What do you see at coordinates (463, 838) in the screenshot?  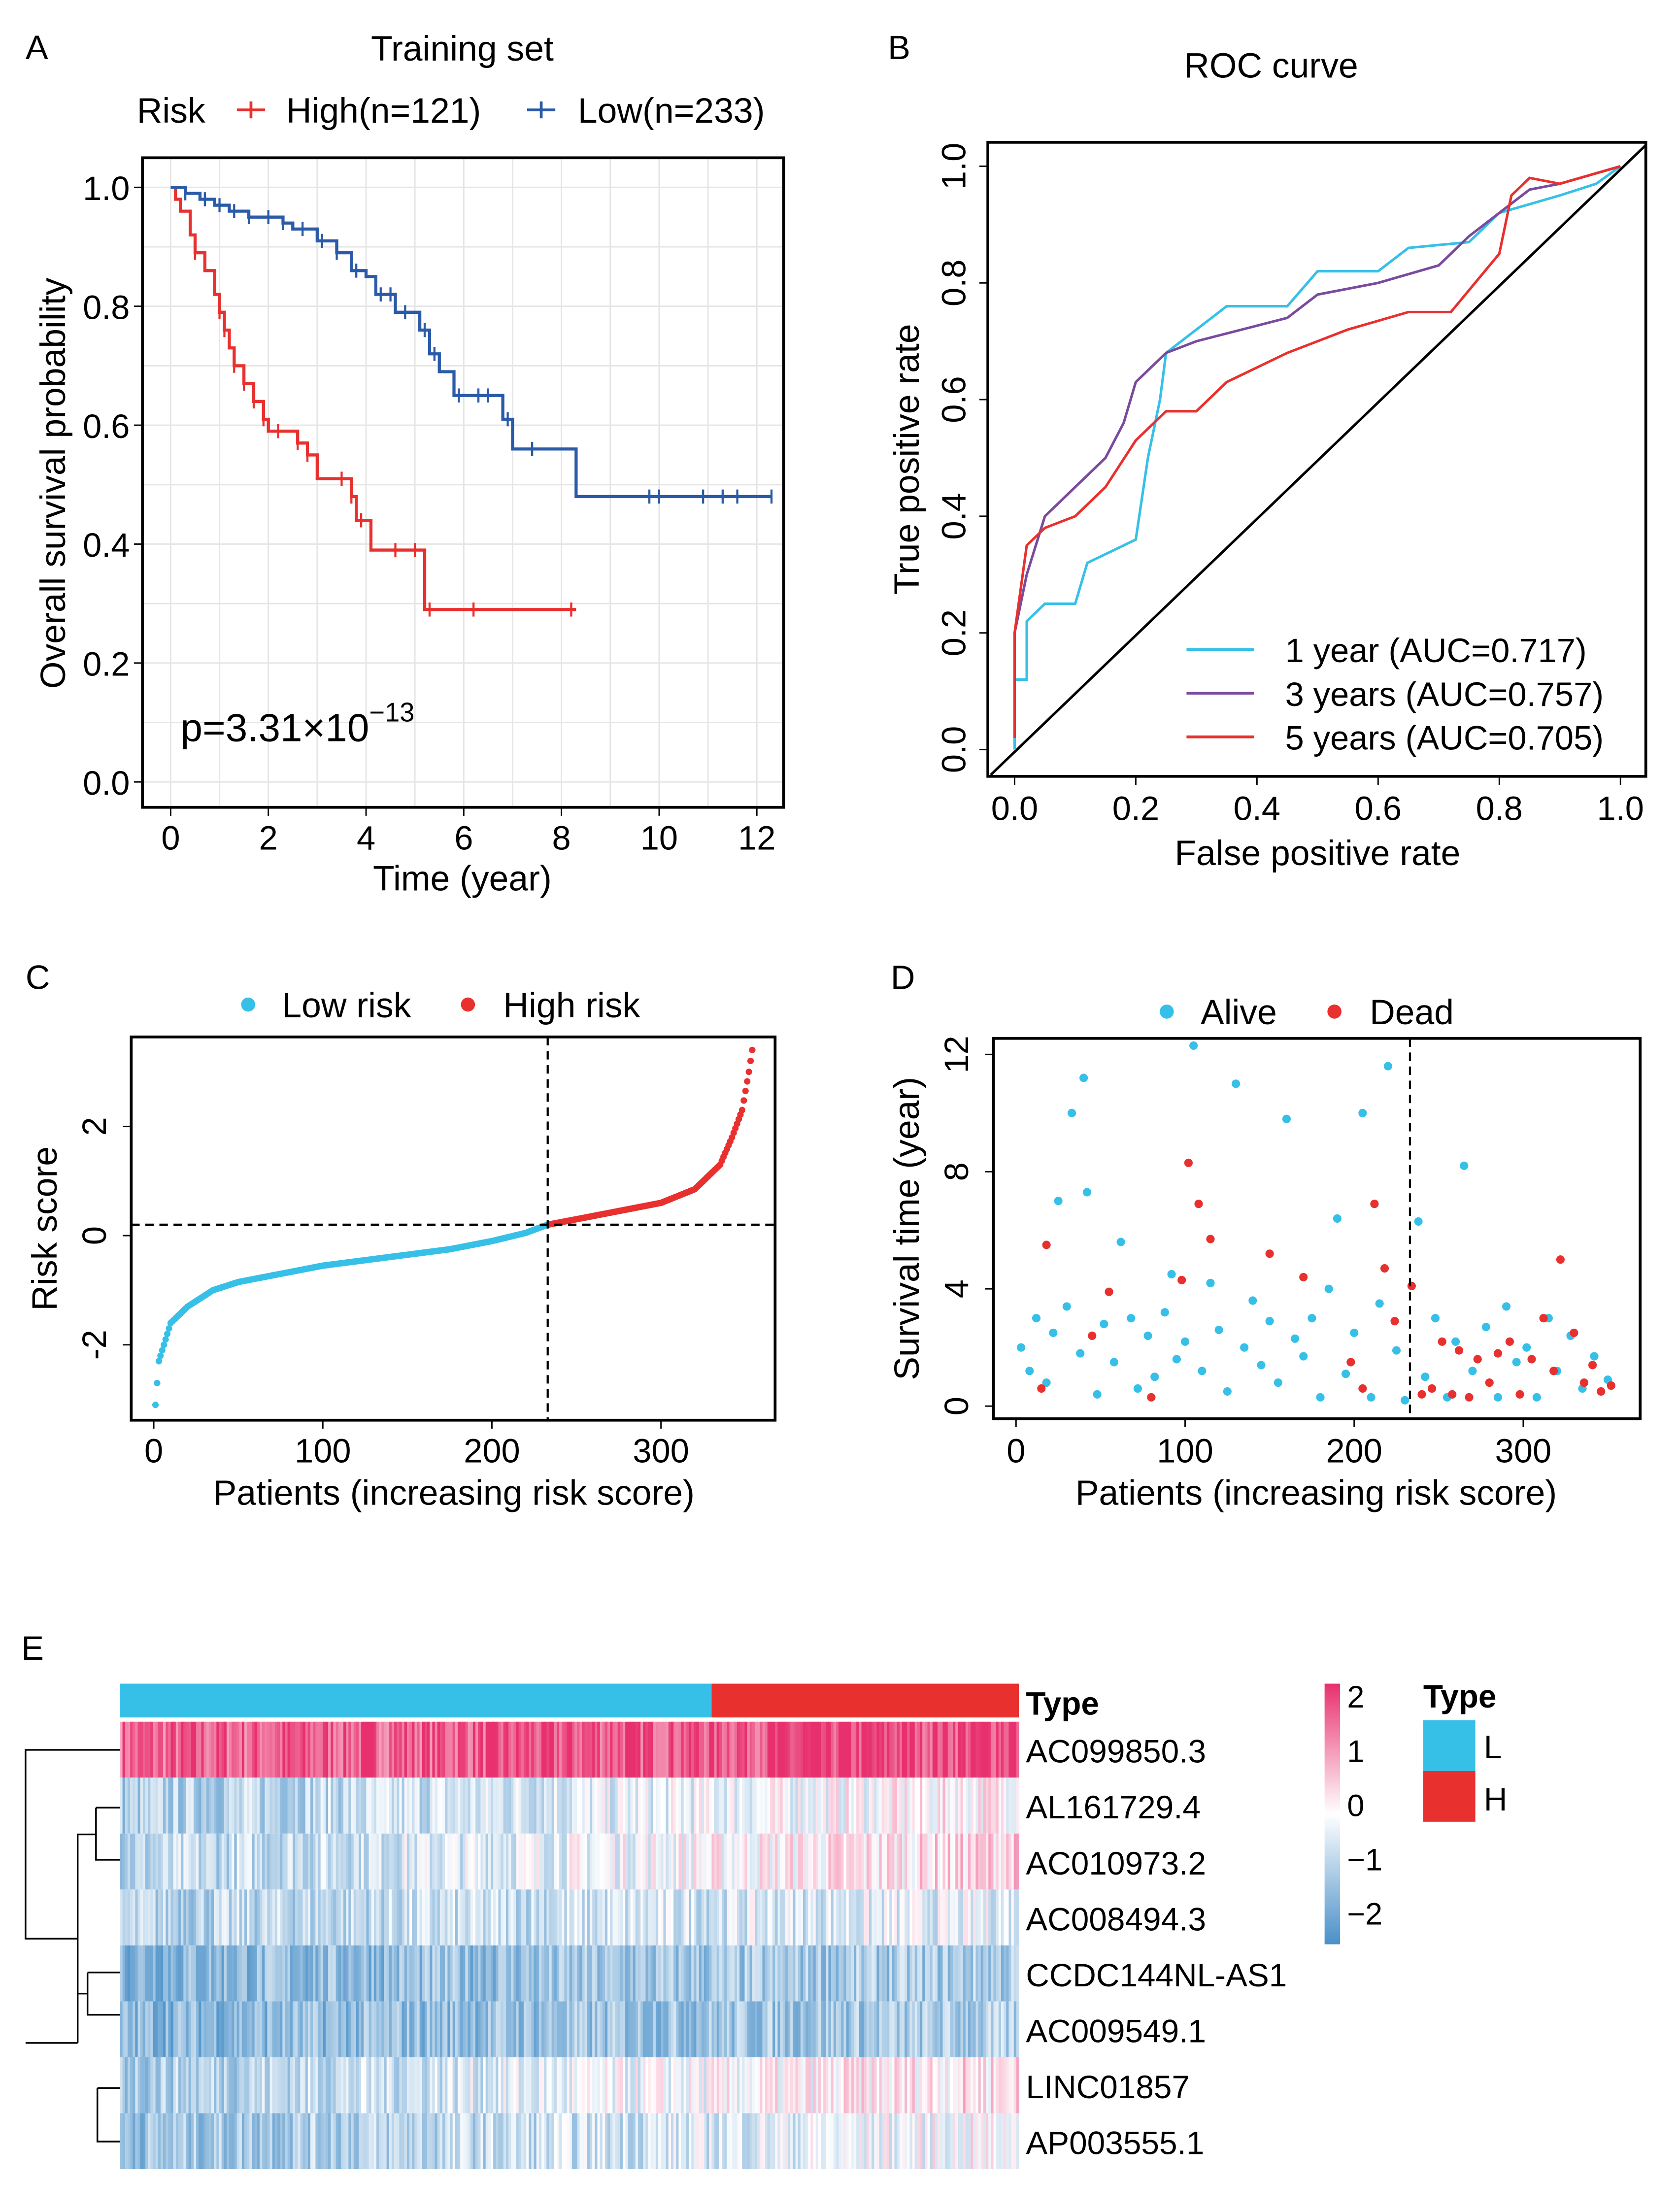 I see `km-xtick-label: 6` at bounding box center [463, 838].